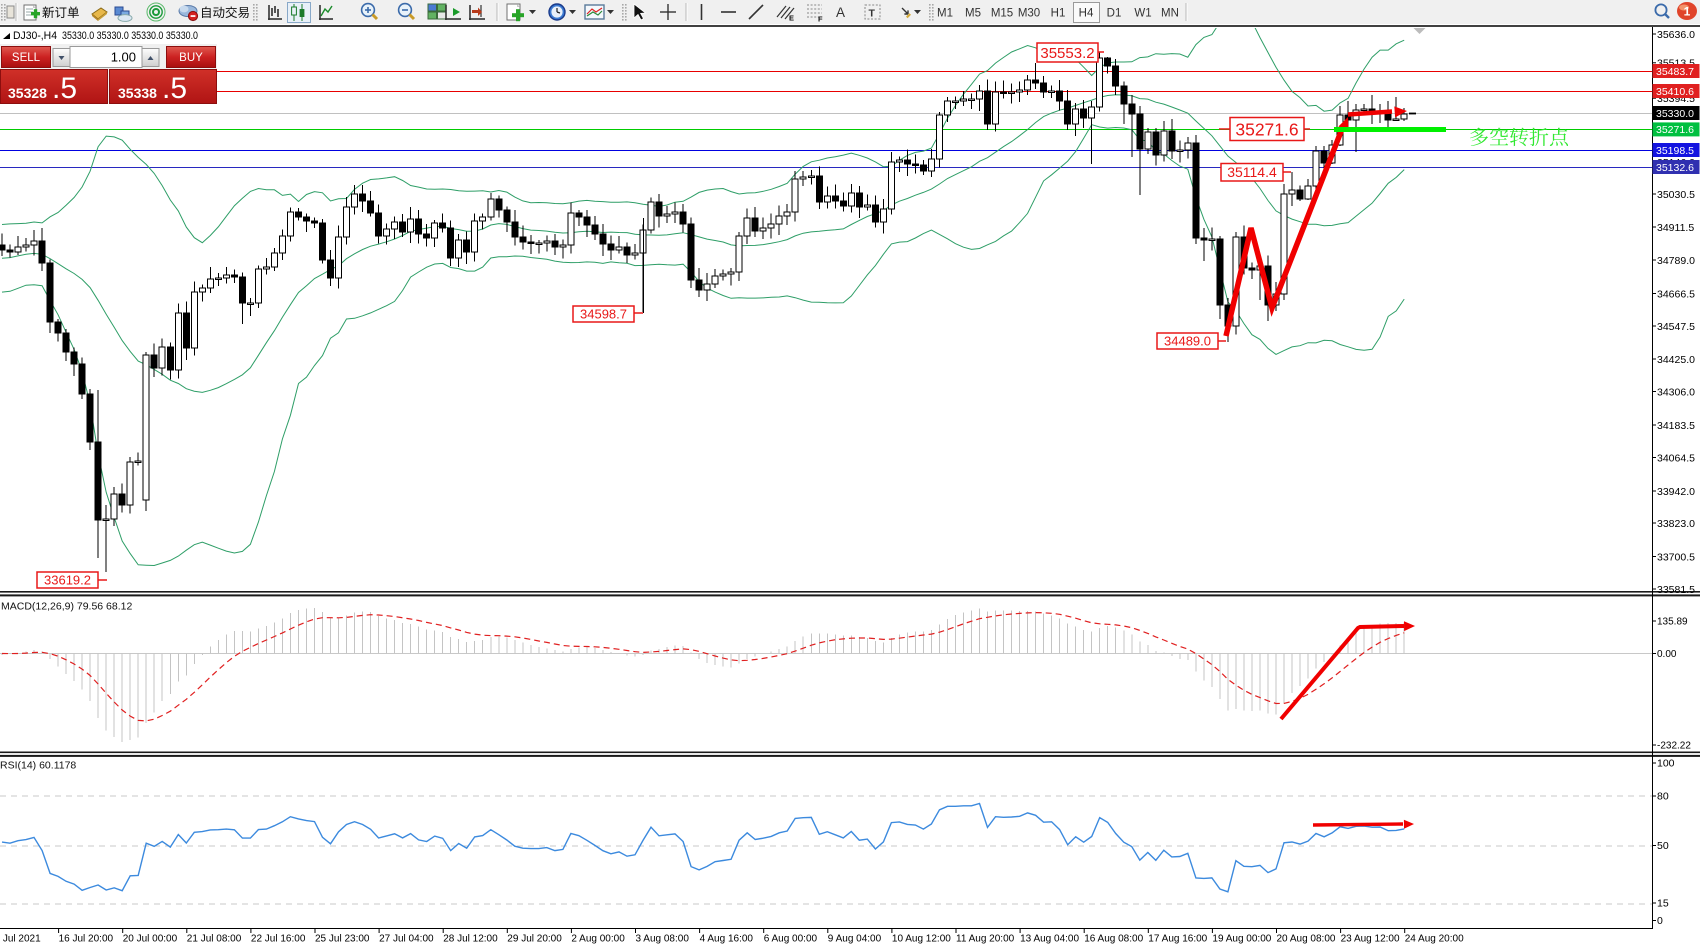  I want to click on svg-text: 35338, so click(137, 93).